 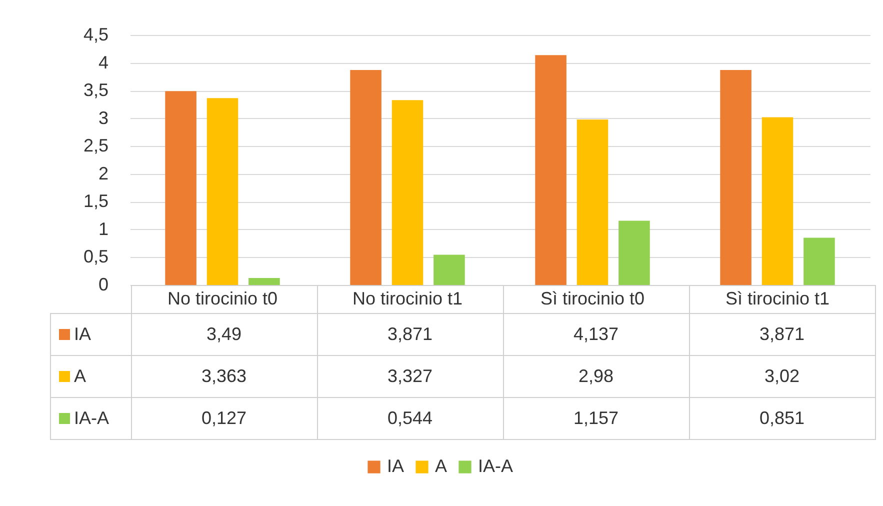 What do you see at coordinates (103, 62) in the screenshot?
I see `y-tick-label: 4` at bounding box center [103, 62].